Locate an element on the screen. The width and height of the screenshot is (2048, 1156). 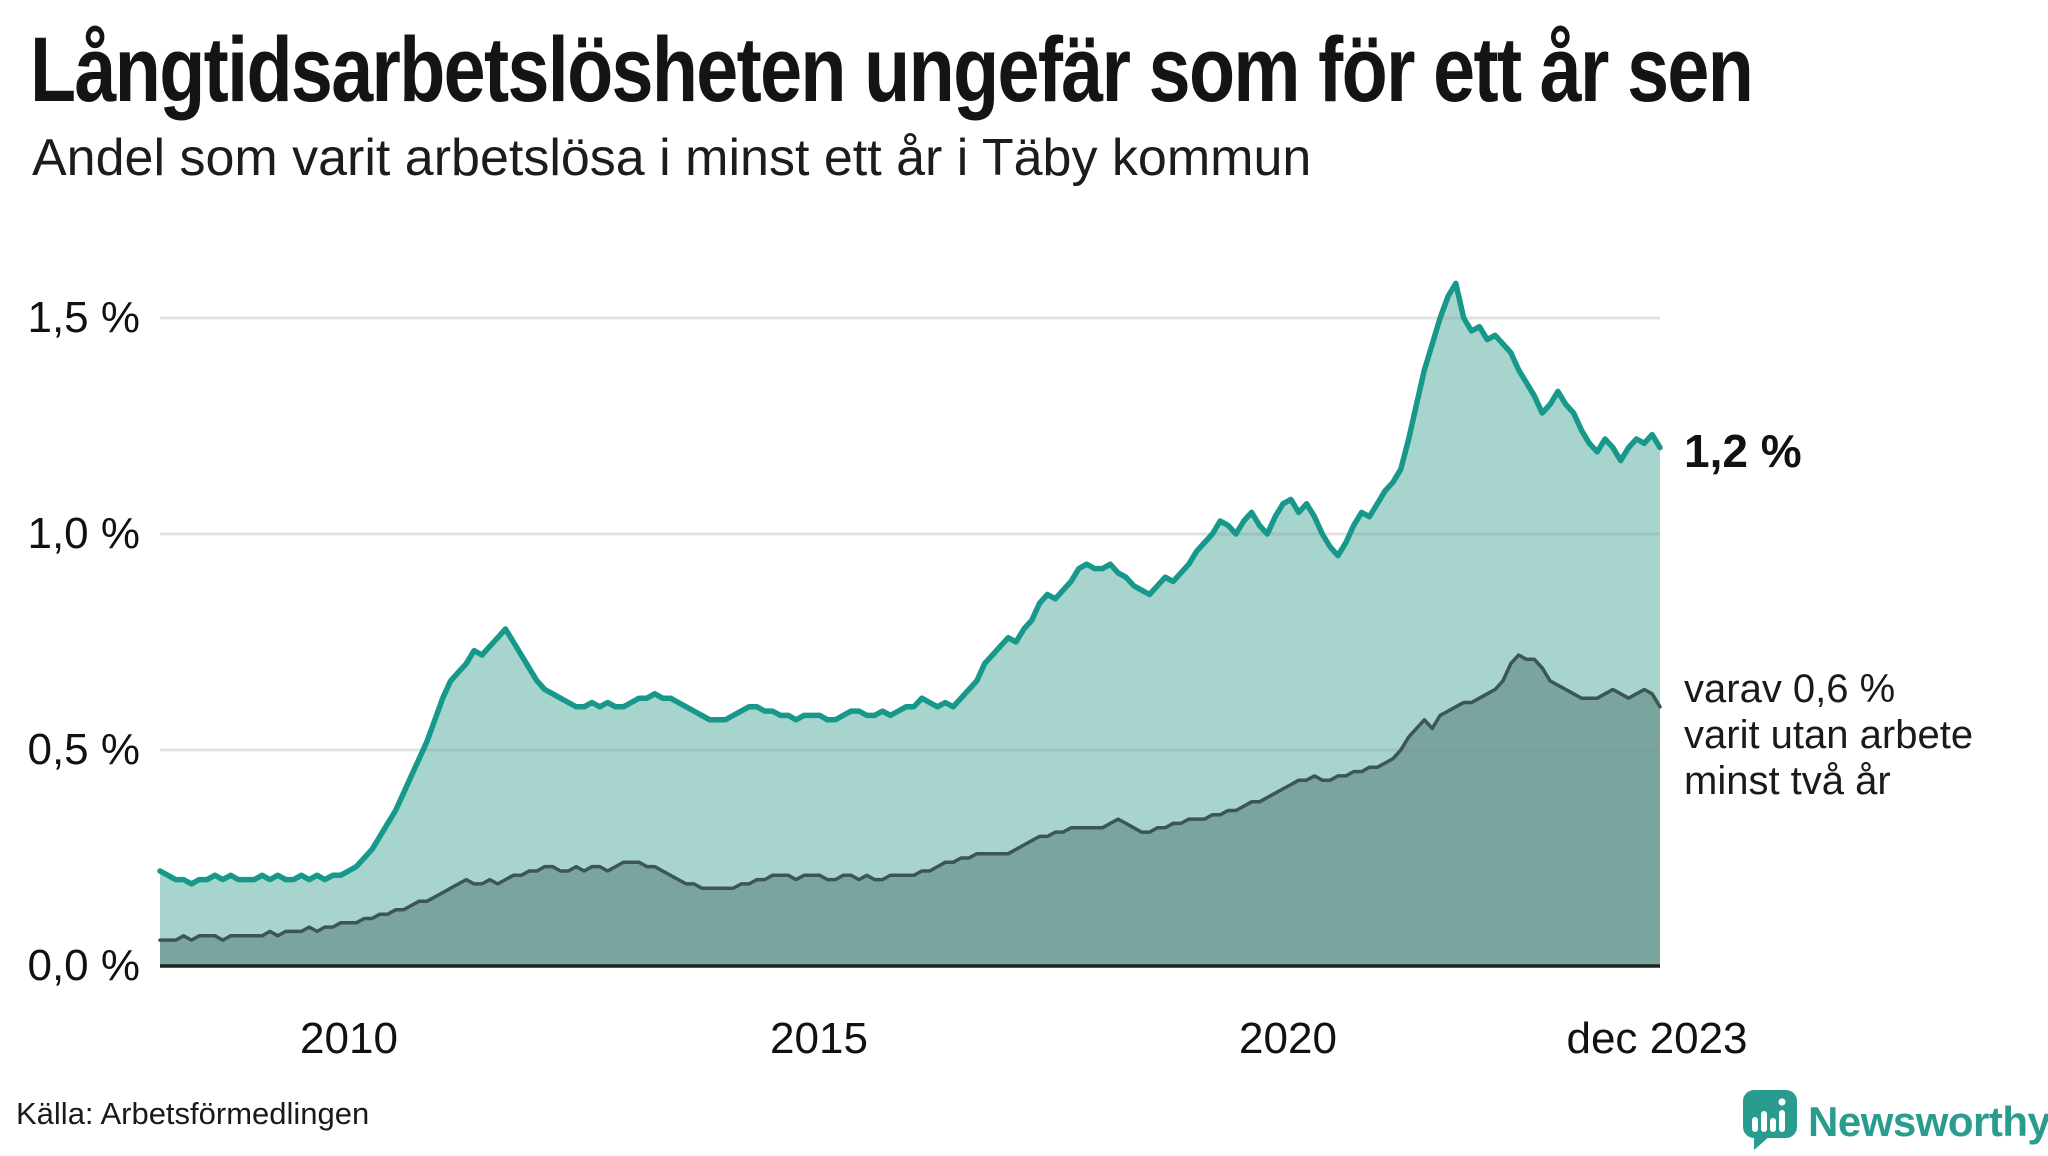
annotation-line-2: varit utan arbete is located at coordinates (1829, 735).